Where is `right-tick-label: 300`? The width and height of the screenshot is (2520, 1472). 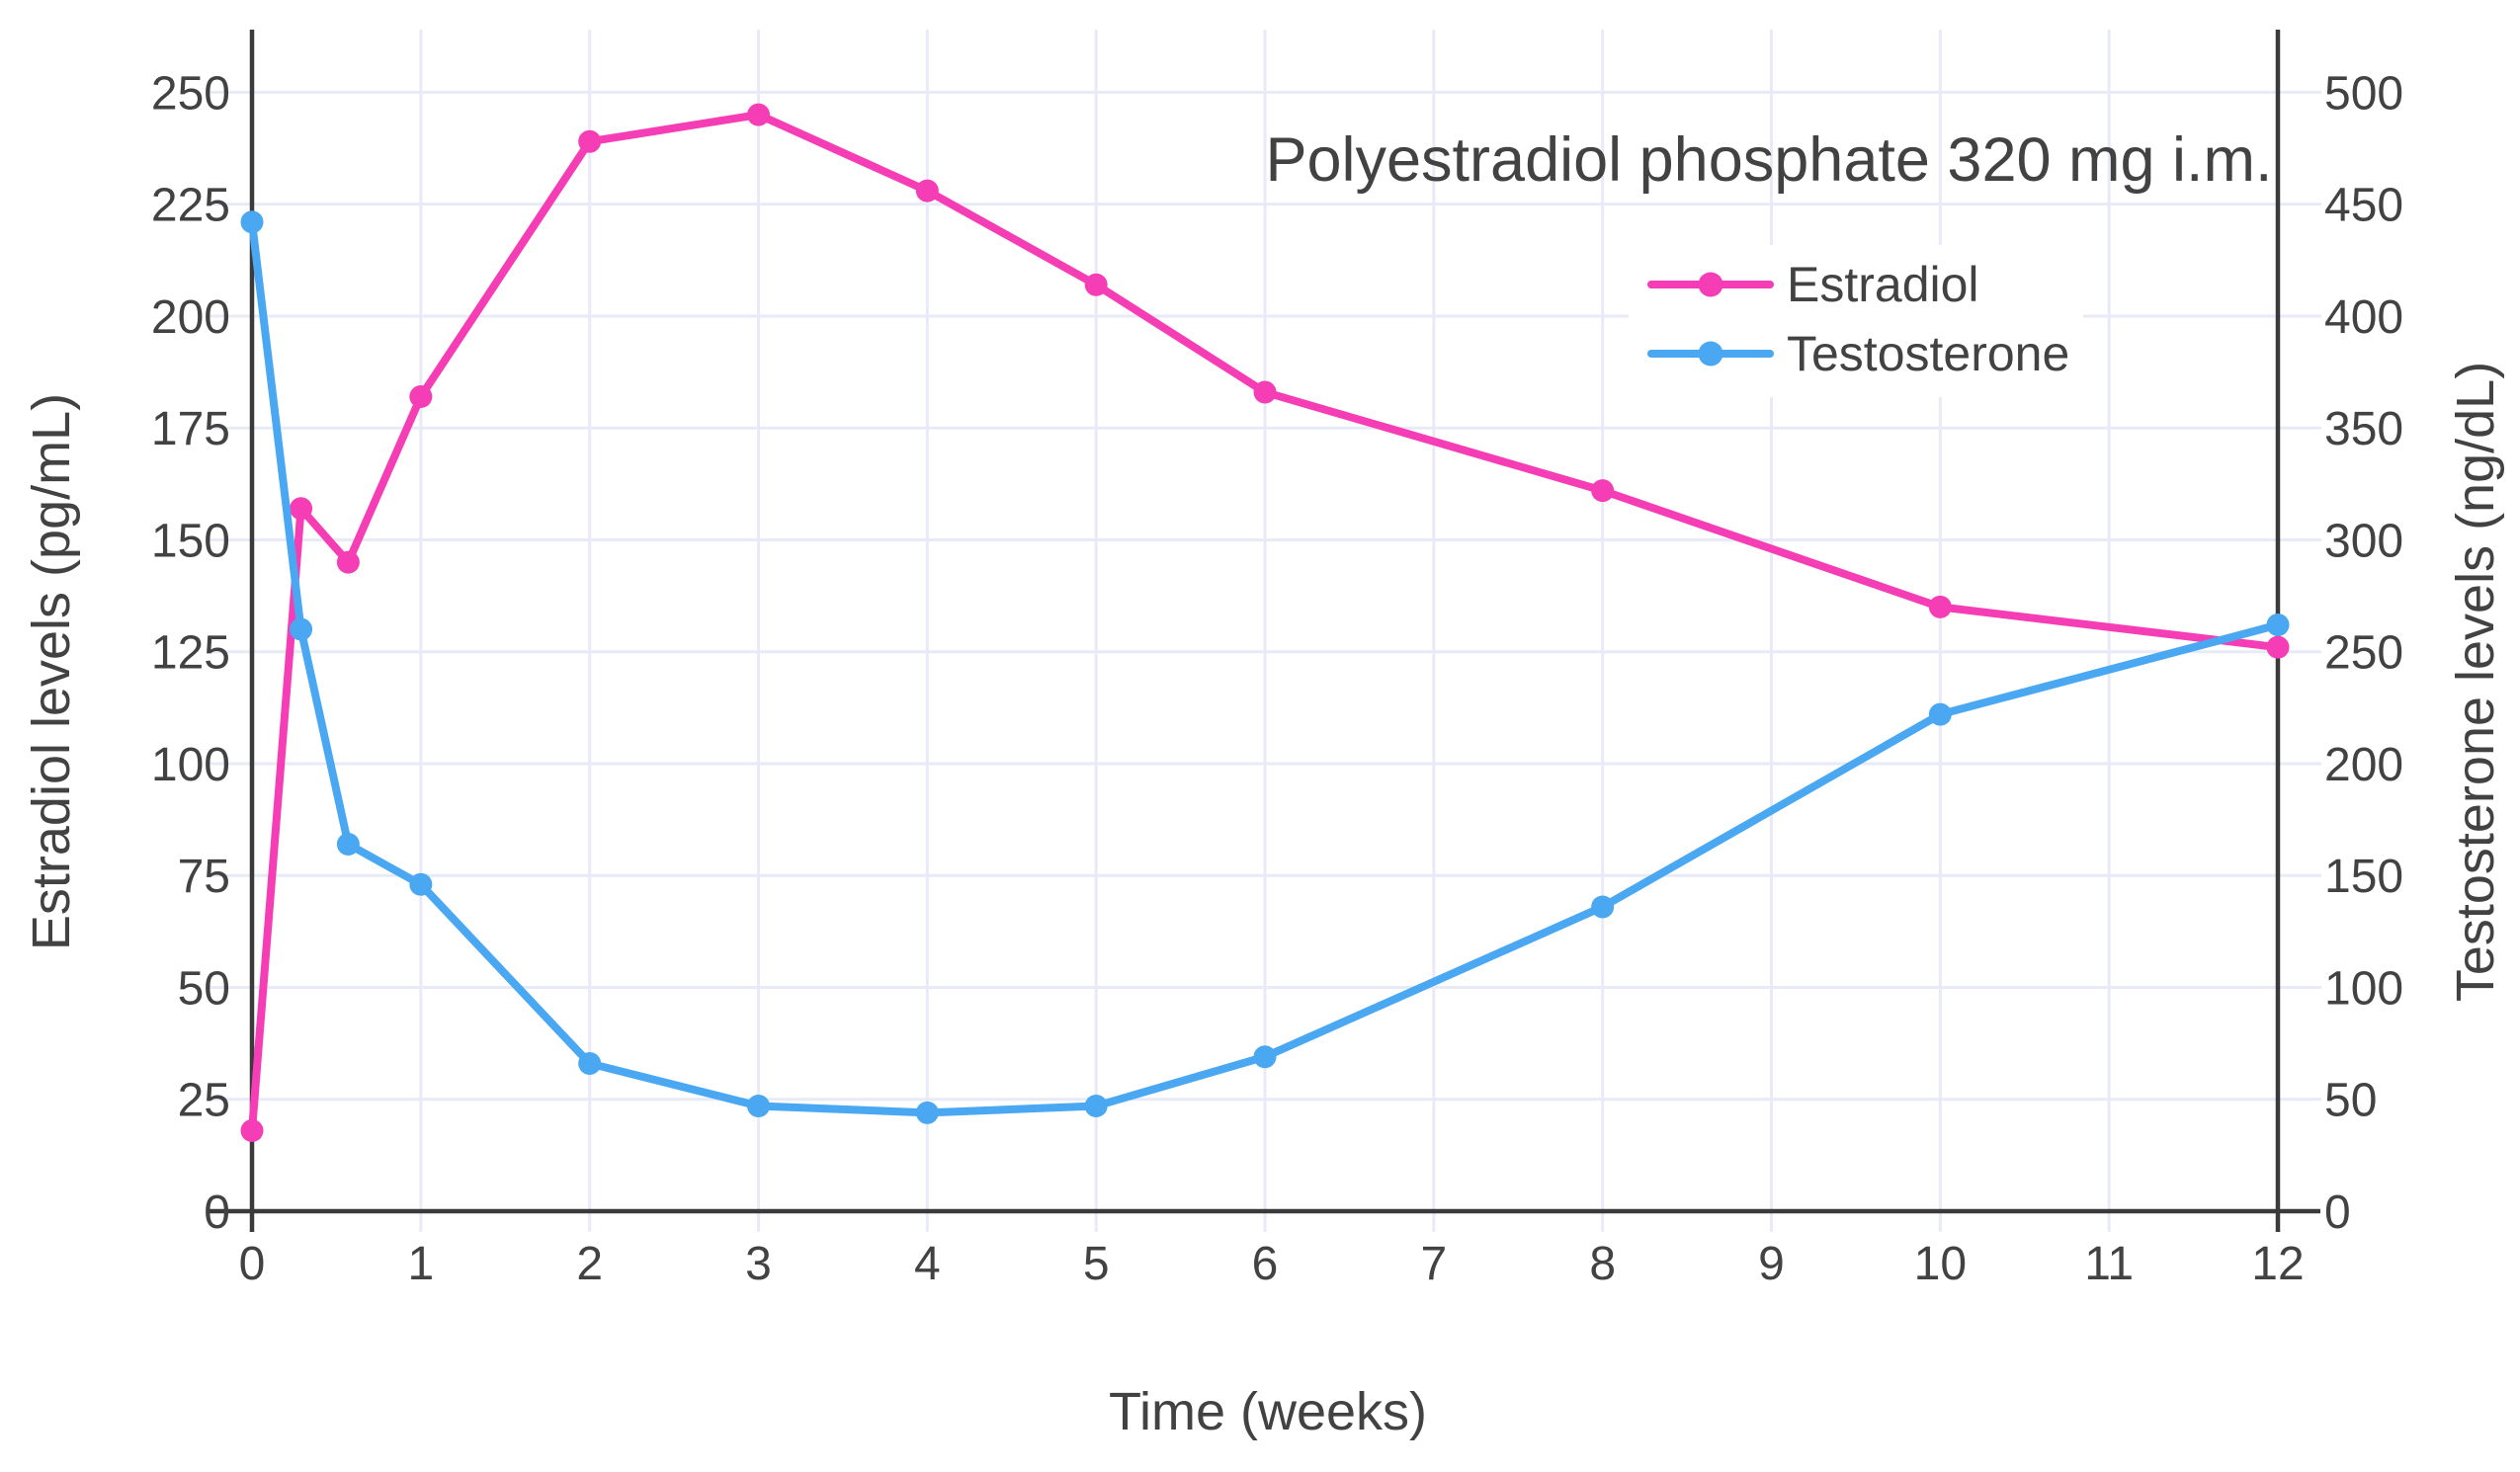
right-tick-label: 300 is located at coordinates (2363, 541).